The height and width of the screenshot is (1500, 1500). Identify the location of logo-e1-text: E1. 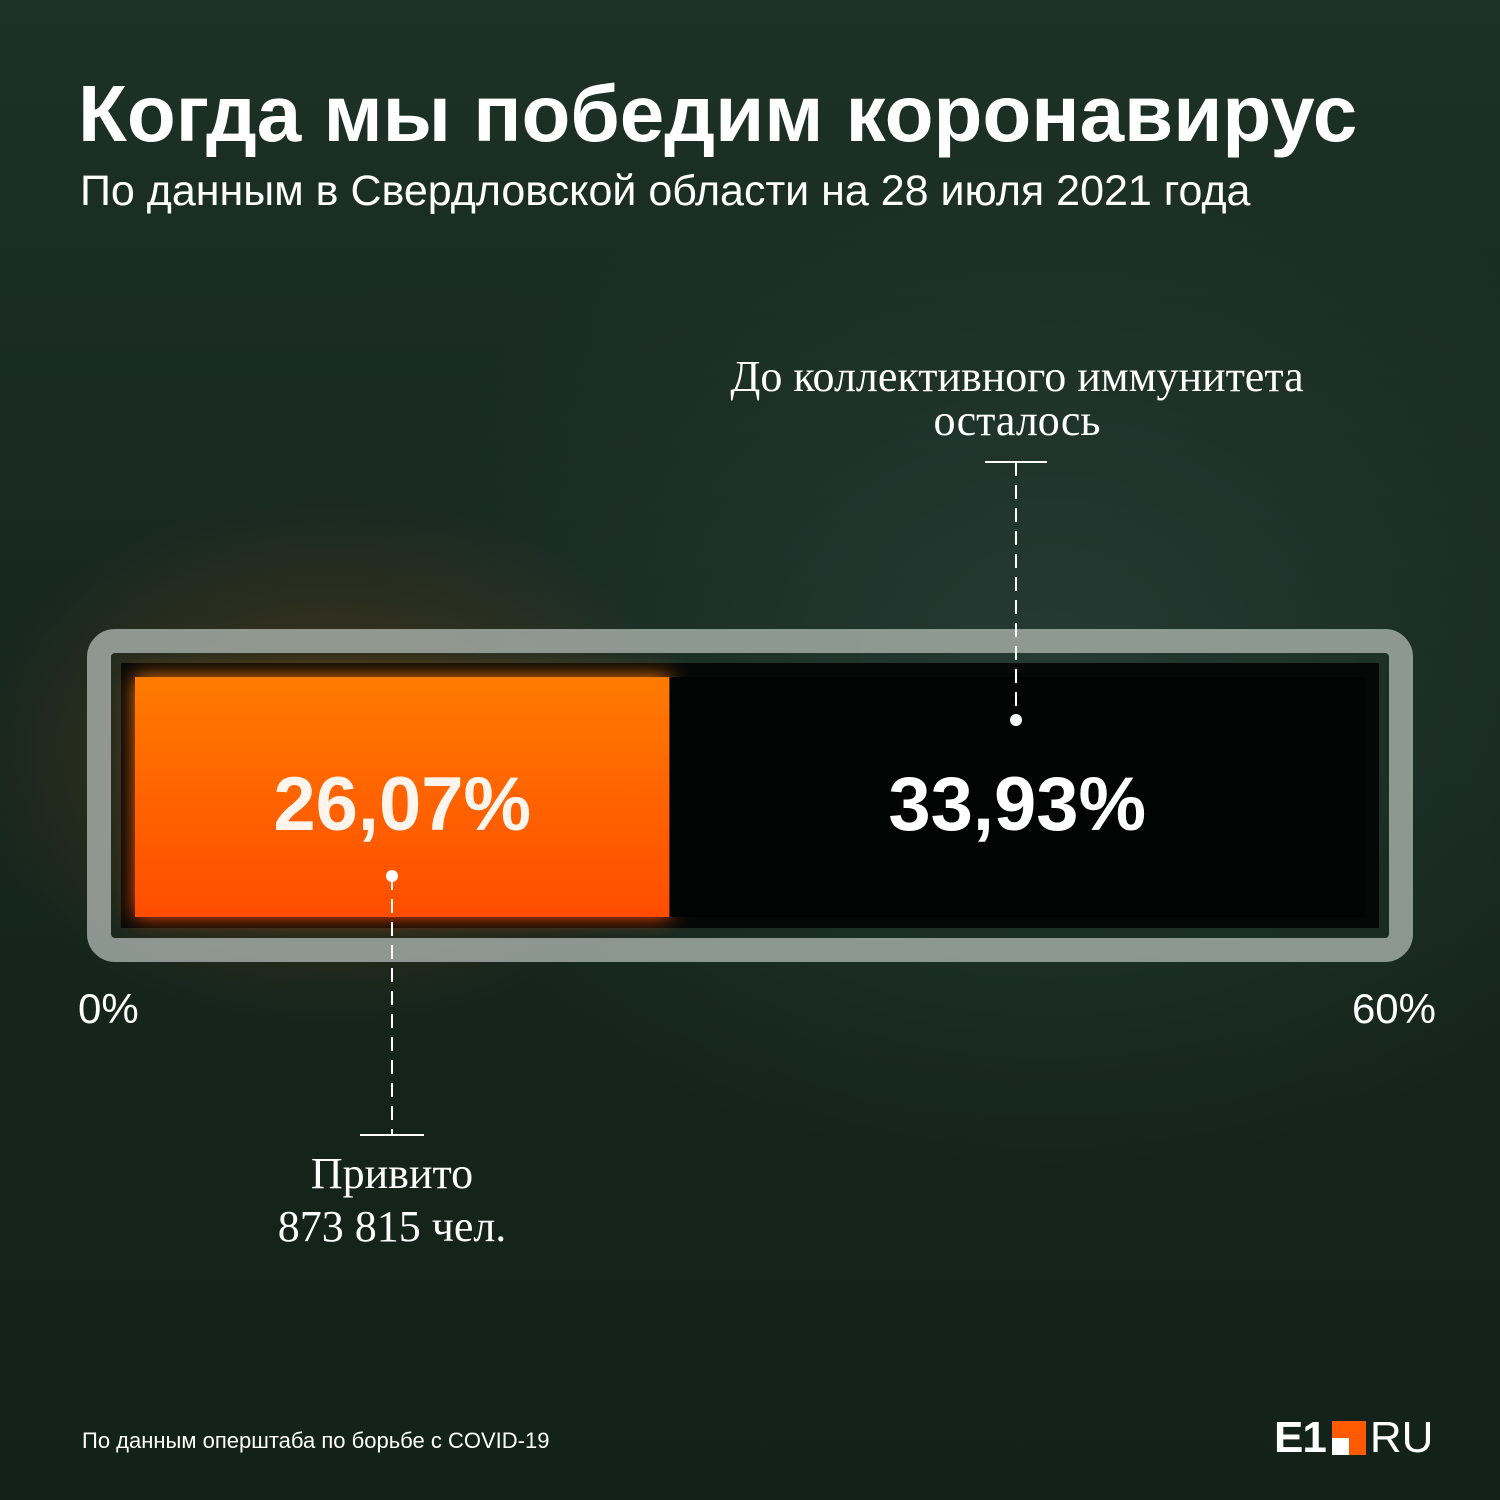
(1300, 1437).